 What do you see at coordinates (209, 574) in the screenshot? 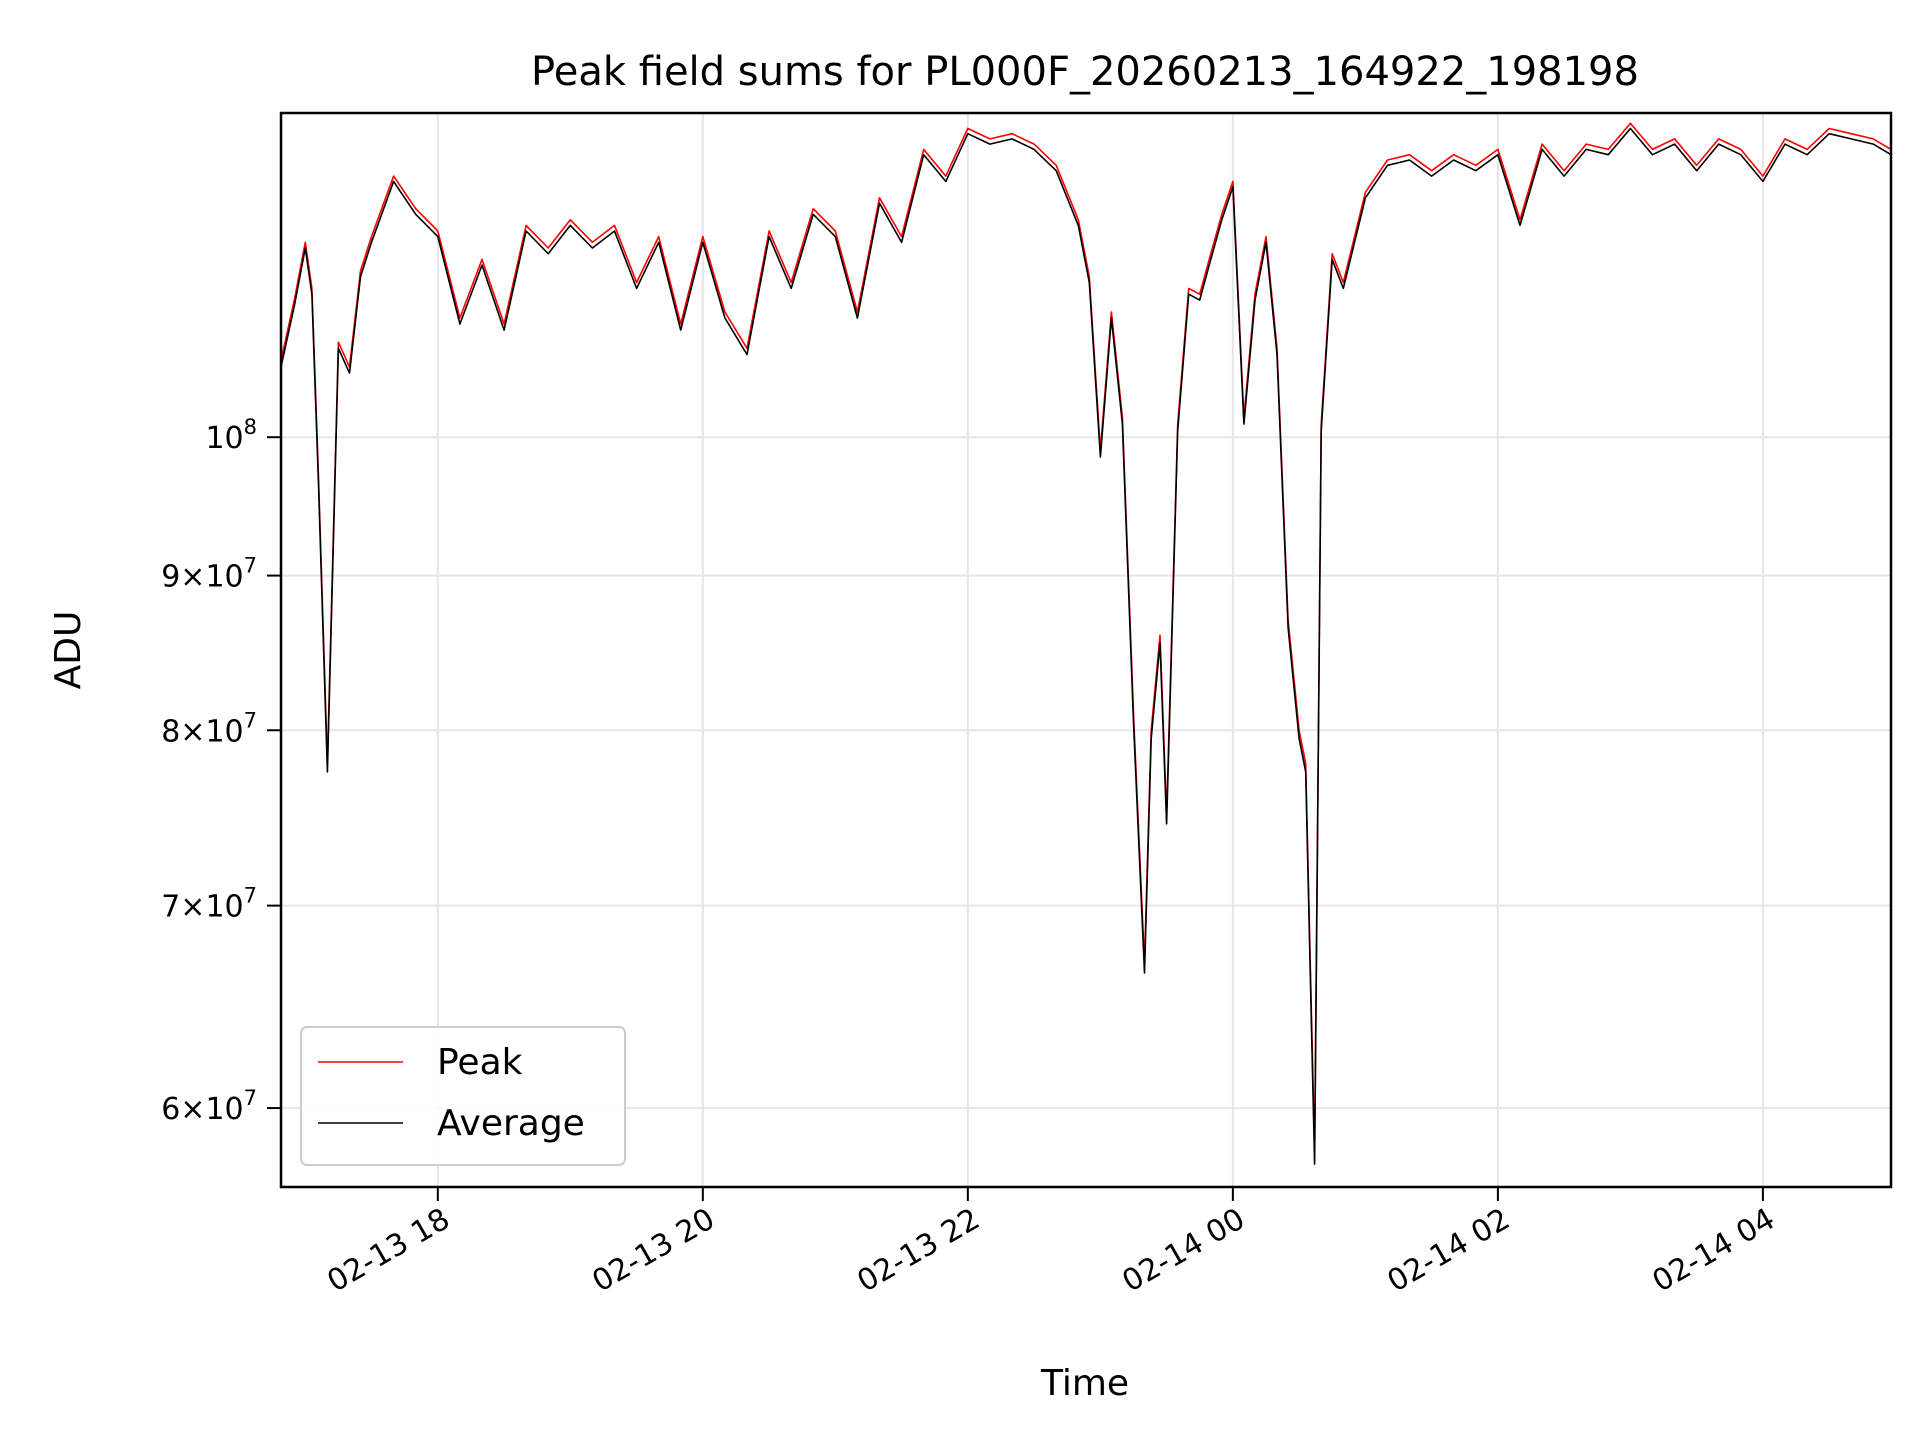
I see `y-tick-label: 9×107` at bounding box center [209, 574].